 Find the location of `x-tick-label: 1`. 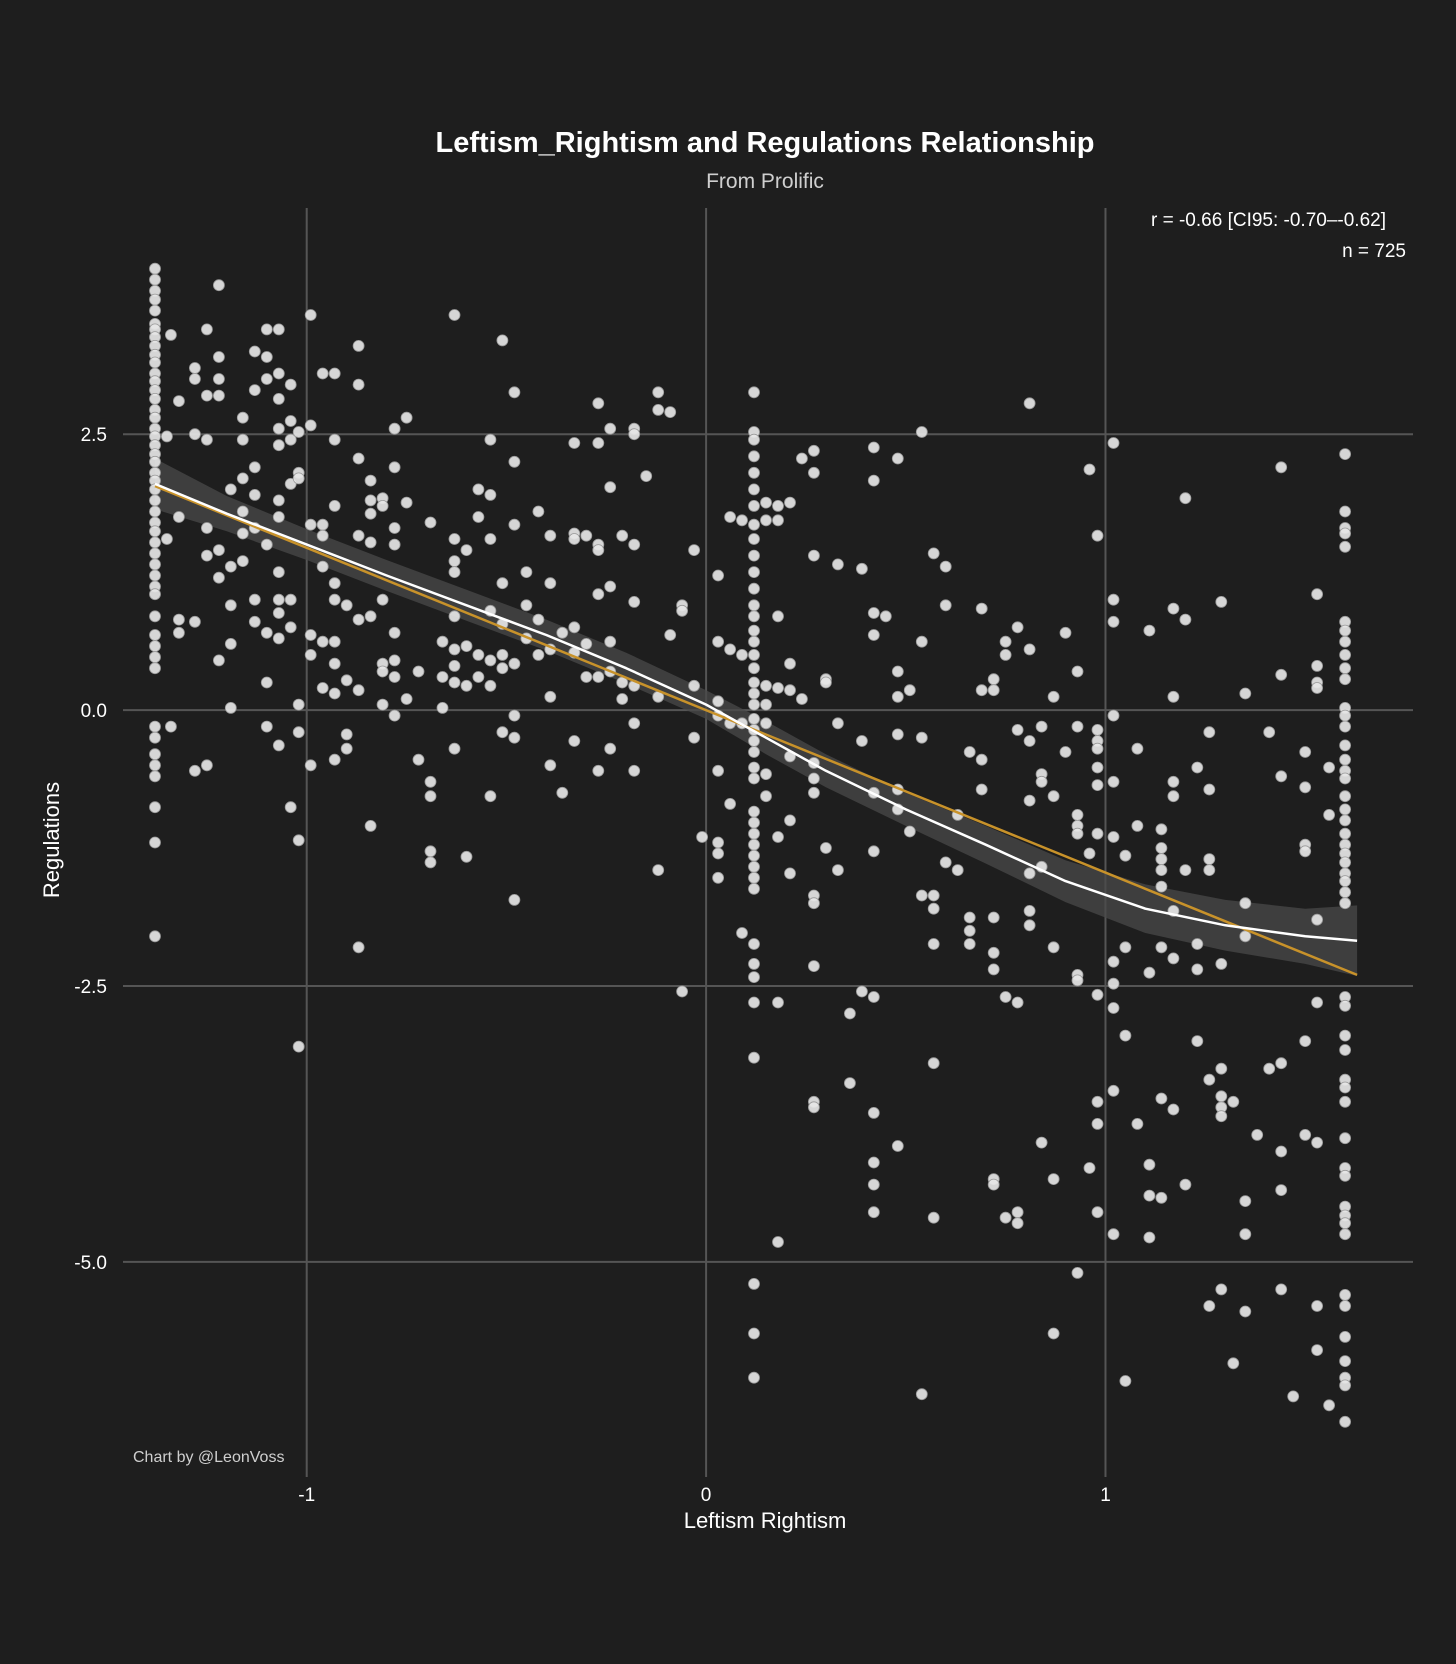

x-tick-label: 1 is located at coordinates (1105, 1495).